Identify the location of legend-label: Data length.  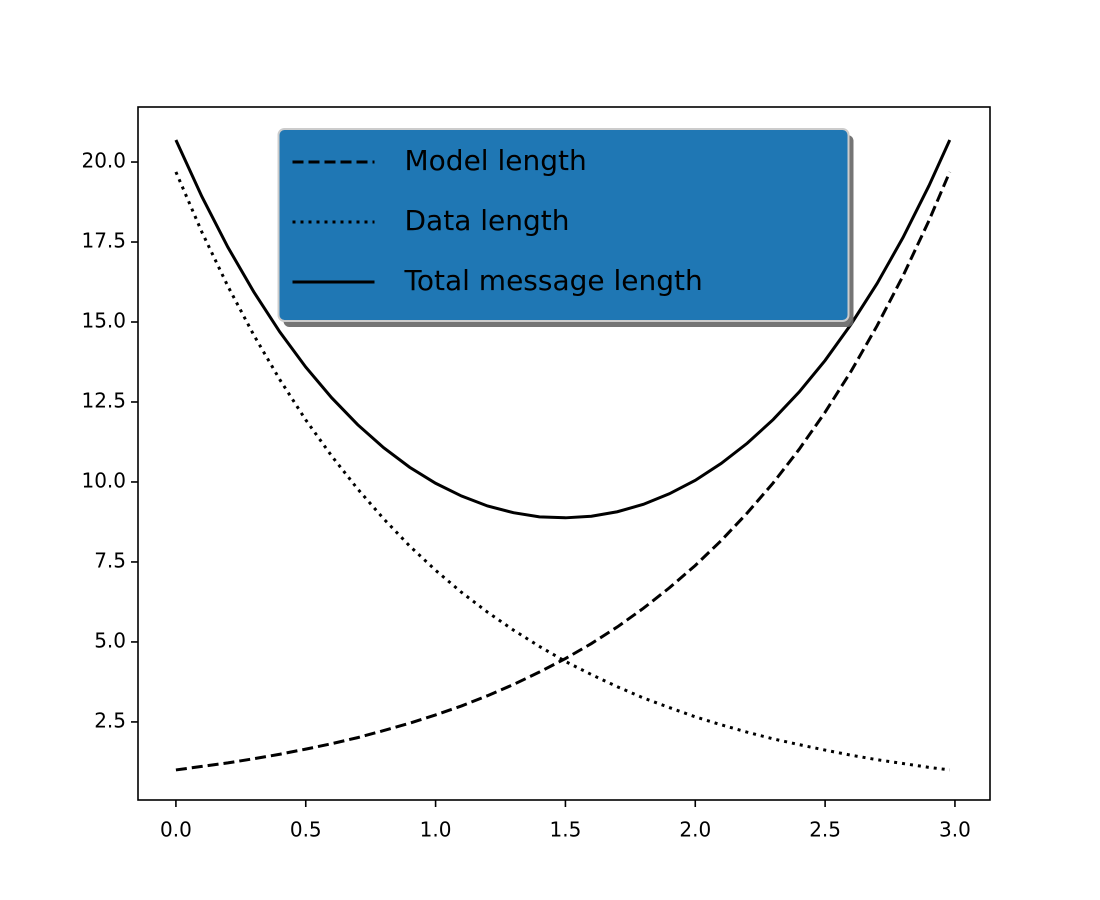
(487, 220).